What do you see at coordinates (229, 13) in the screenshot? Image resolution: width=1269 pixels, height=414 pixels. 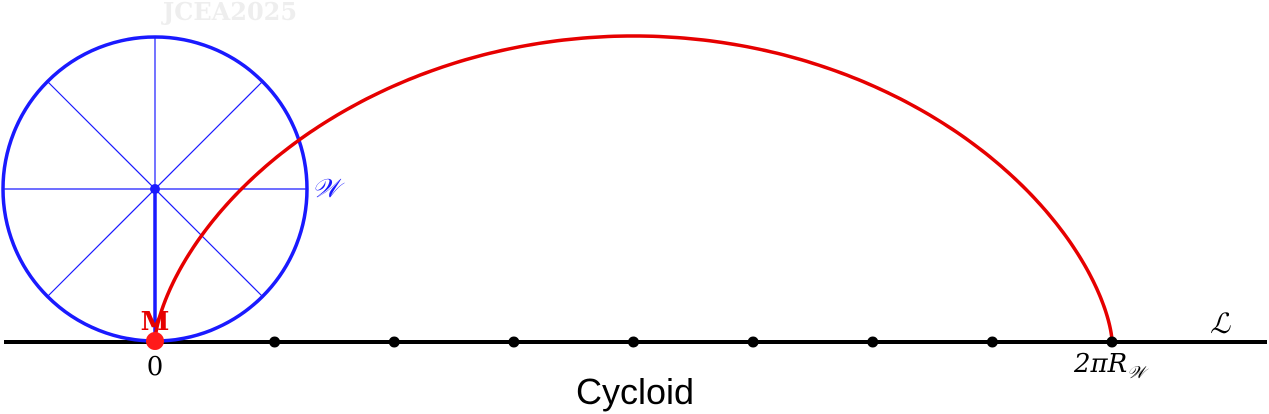 I see `watermark: JCEA2025` at bounding box center [229, 13].